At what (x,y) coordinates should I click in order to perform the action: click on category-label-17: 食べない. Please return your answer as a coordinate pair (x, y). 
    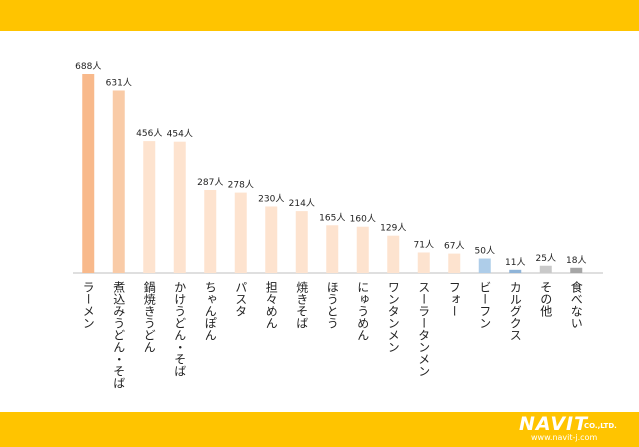
    Looking at the image, I should click on (576, 304).